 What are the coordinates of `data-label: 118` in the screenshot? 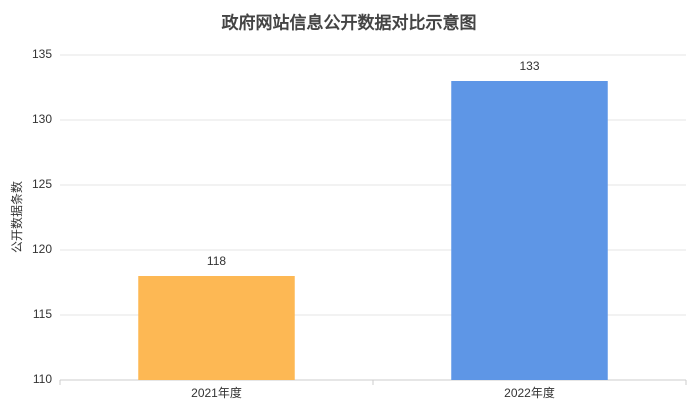 It's located at (216, 261).